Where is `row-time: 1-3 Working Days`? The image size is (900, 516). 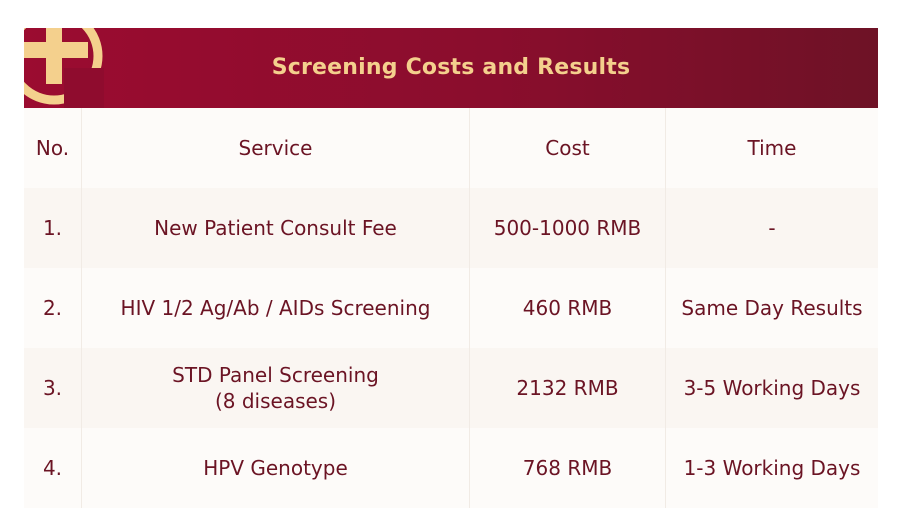
row-time: 1-3 Working Days is located at coordinates (772, 468).